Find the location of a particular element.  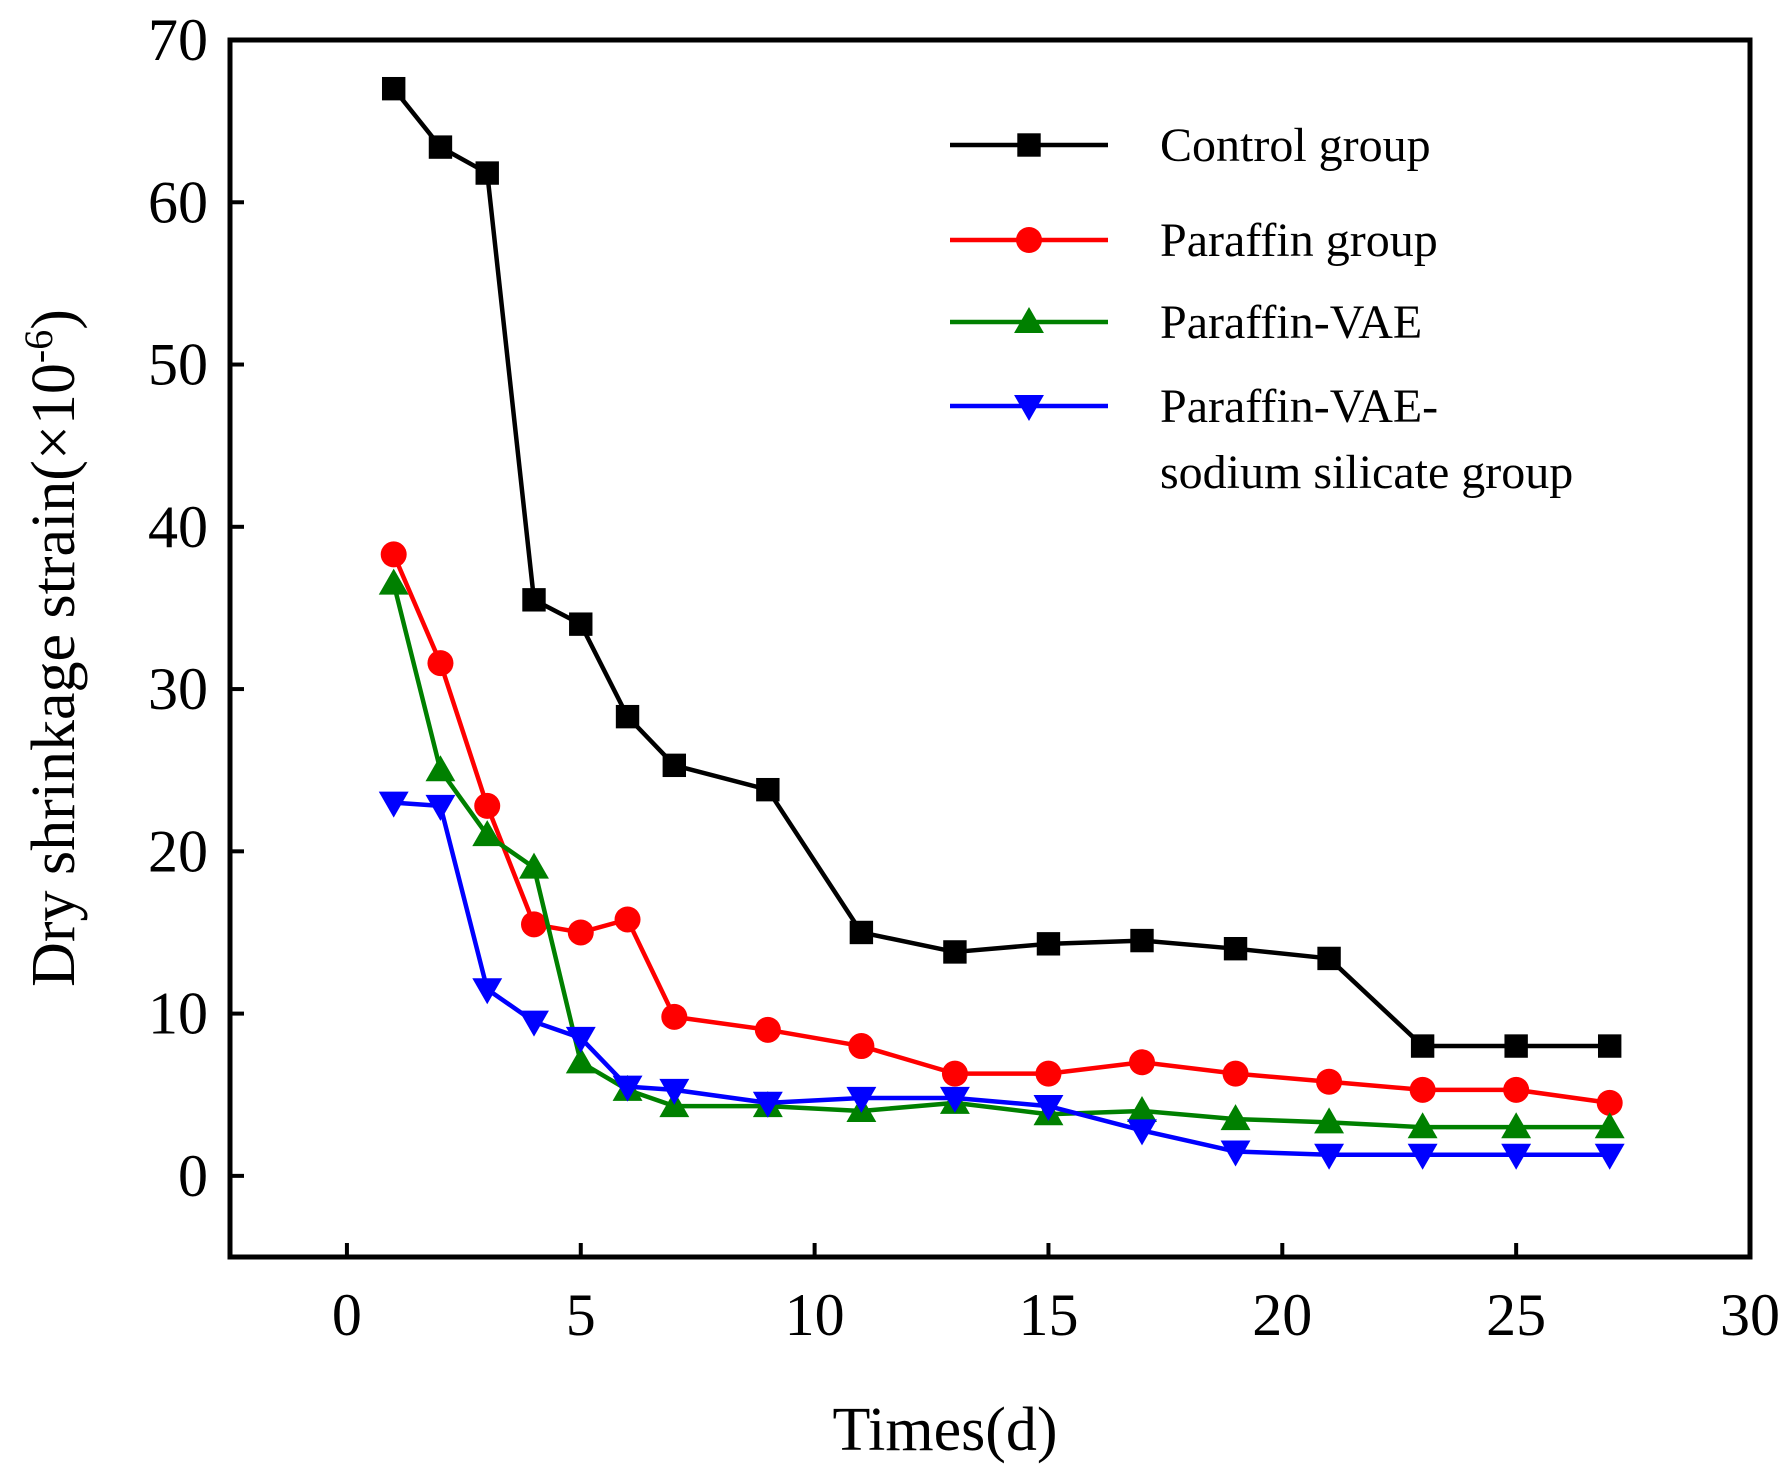

y-tick-label: 50 is located at coordinates (178, 365).